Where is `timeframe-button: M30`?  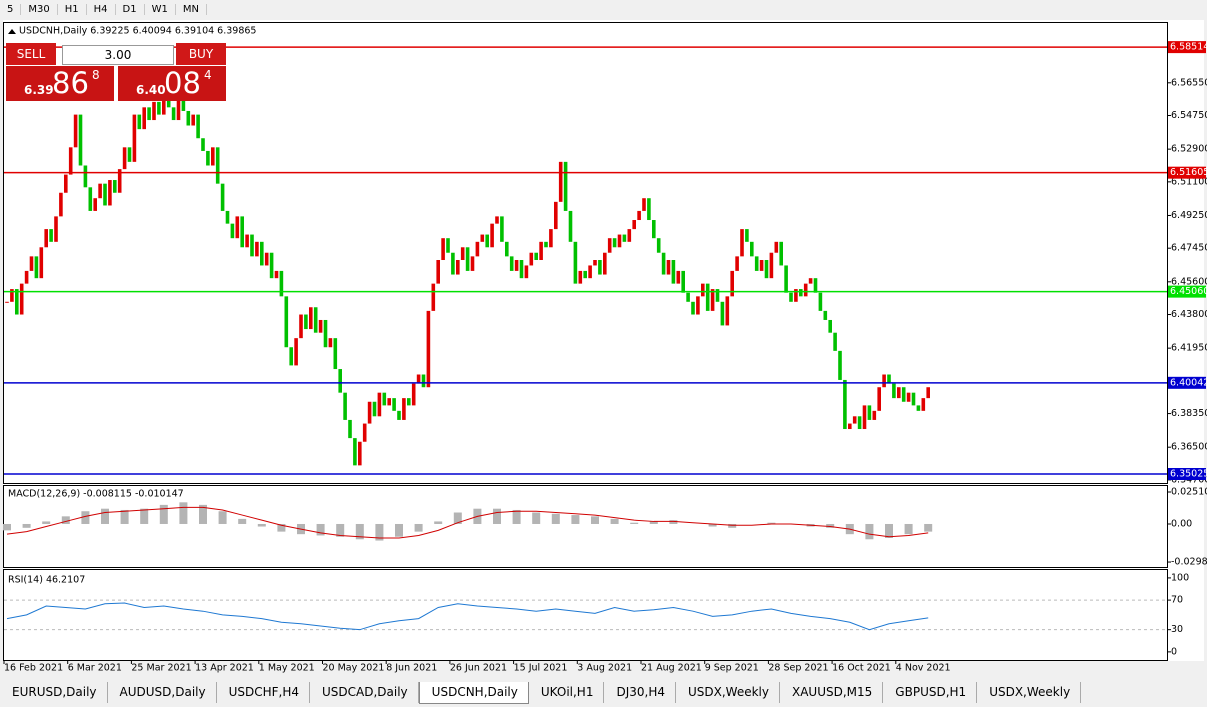 timeframe-button: M30 is located at coordinates (39, 9).